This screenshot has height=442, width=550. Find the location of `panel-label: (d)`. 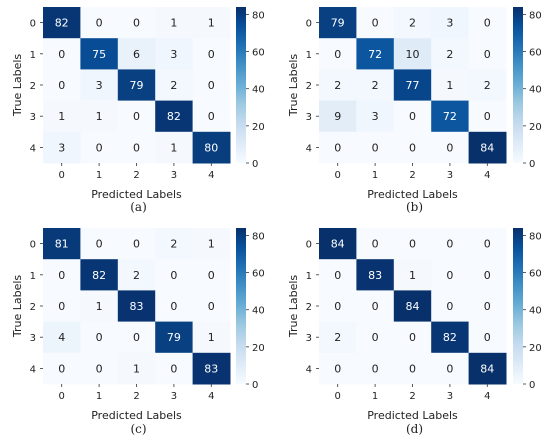

panel-label: (d) is located at coordinates (414, 429).